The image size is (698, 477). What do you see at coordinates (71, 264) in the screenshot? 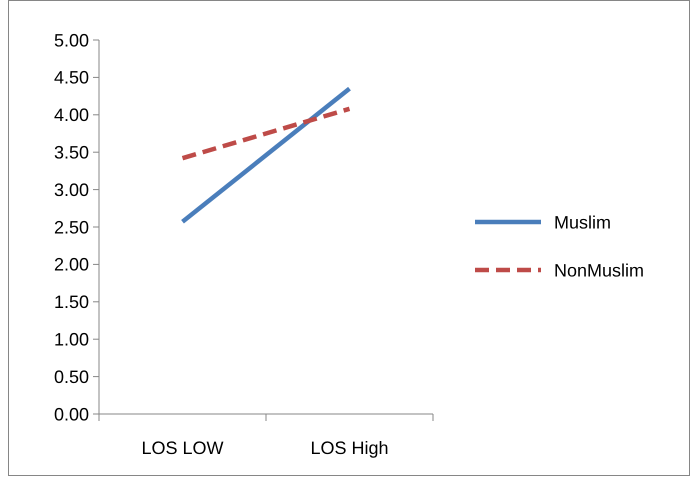
I see `y-tick-label: 2.00` at bounding box center [71, 264].